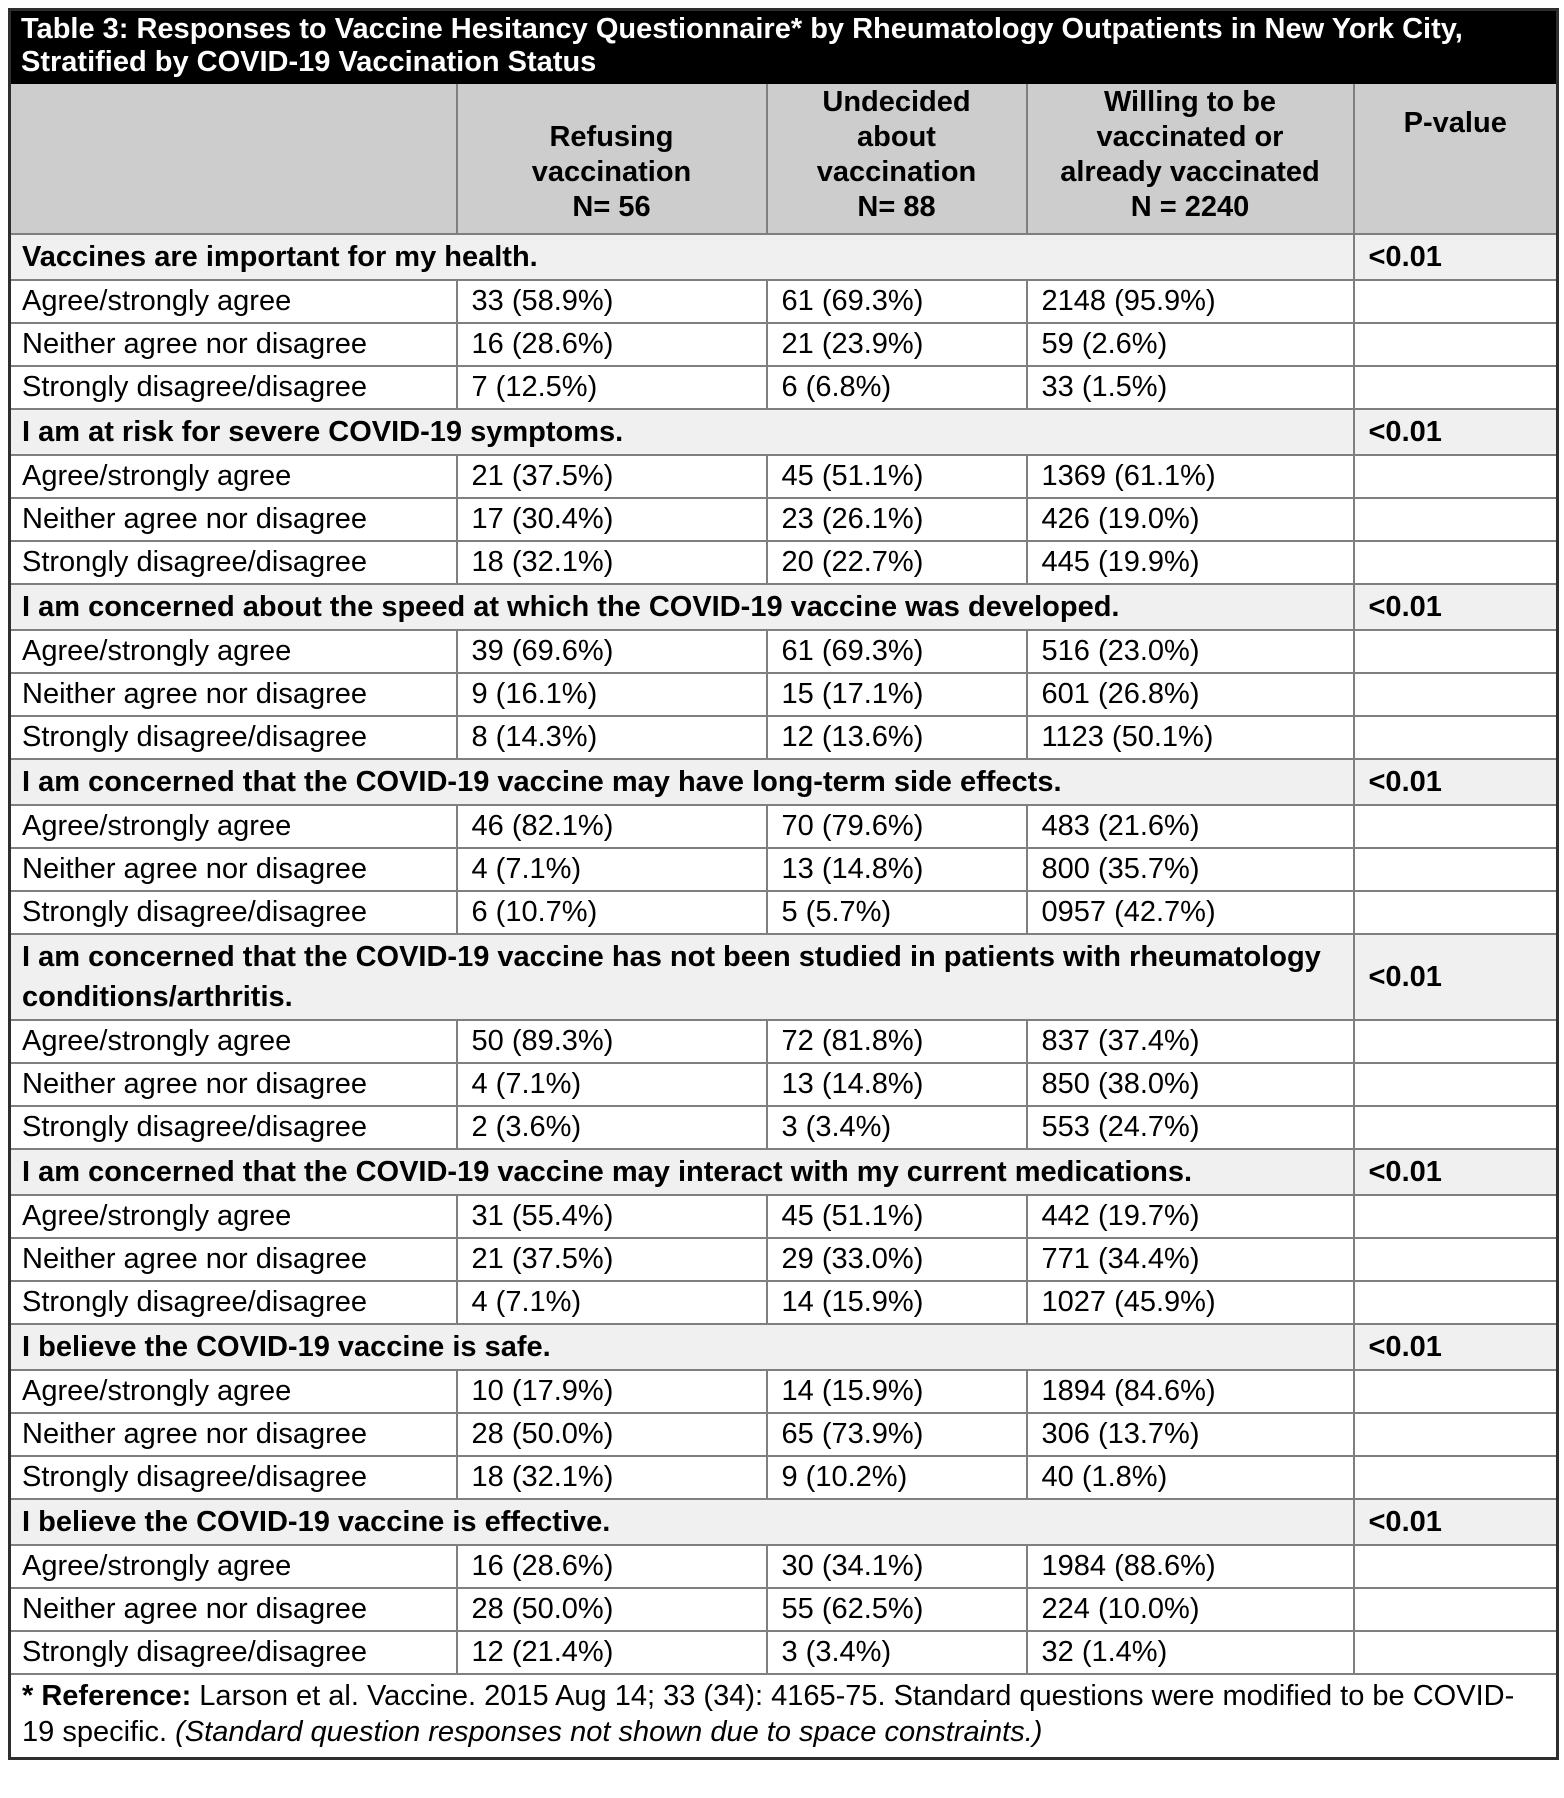  Describe the element at coordinates (611, 1477) in the screenshot. I see `refusing-value: 18 (32.1%)` at that location.